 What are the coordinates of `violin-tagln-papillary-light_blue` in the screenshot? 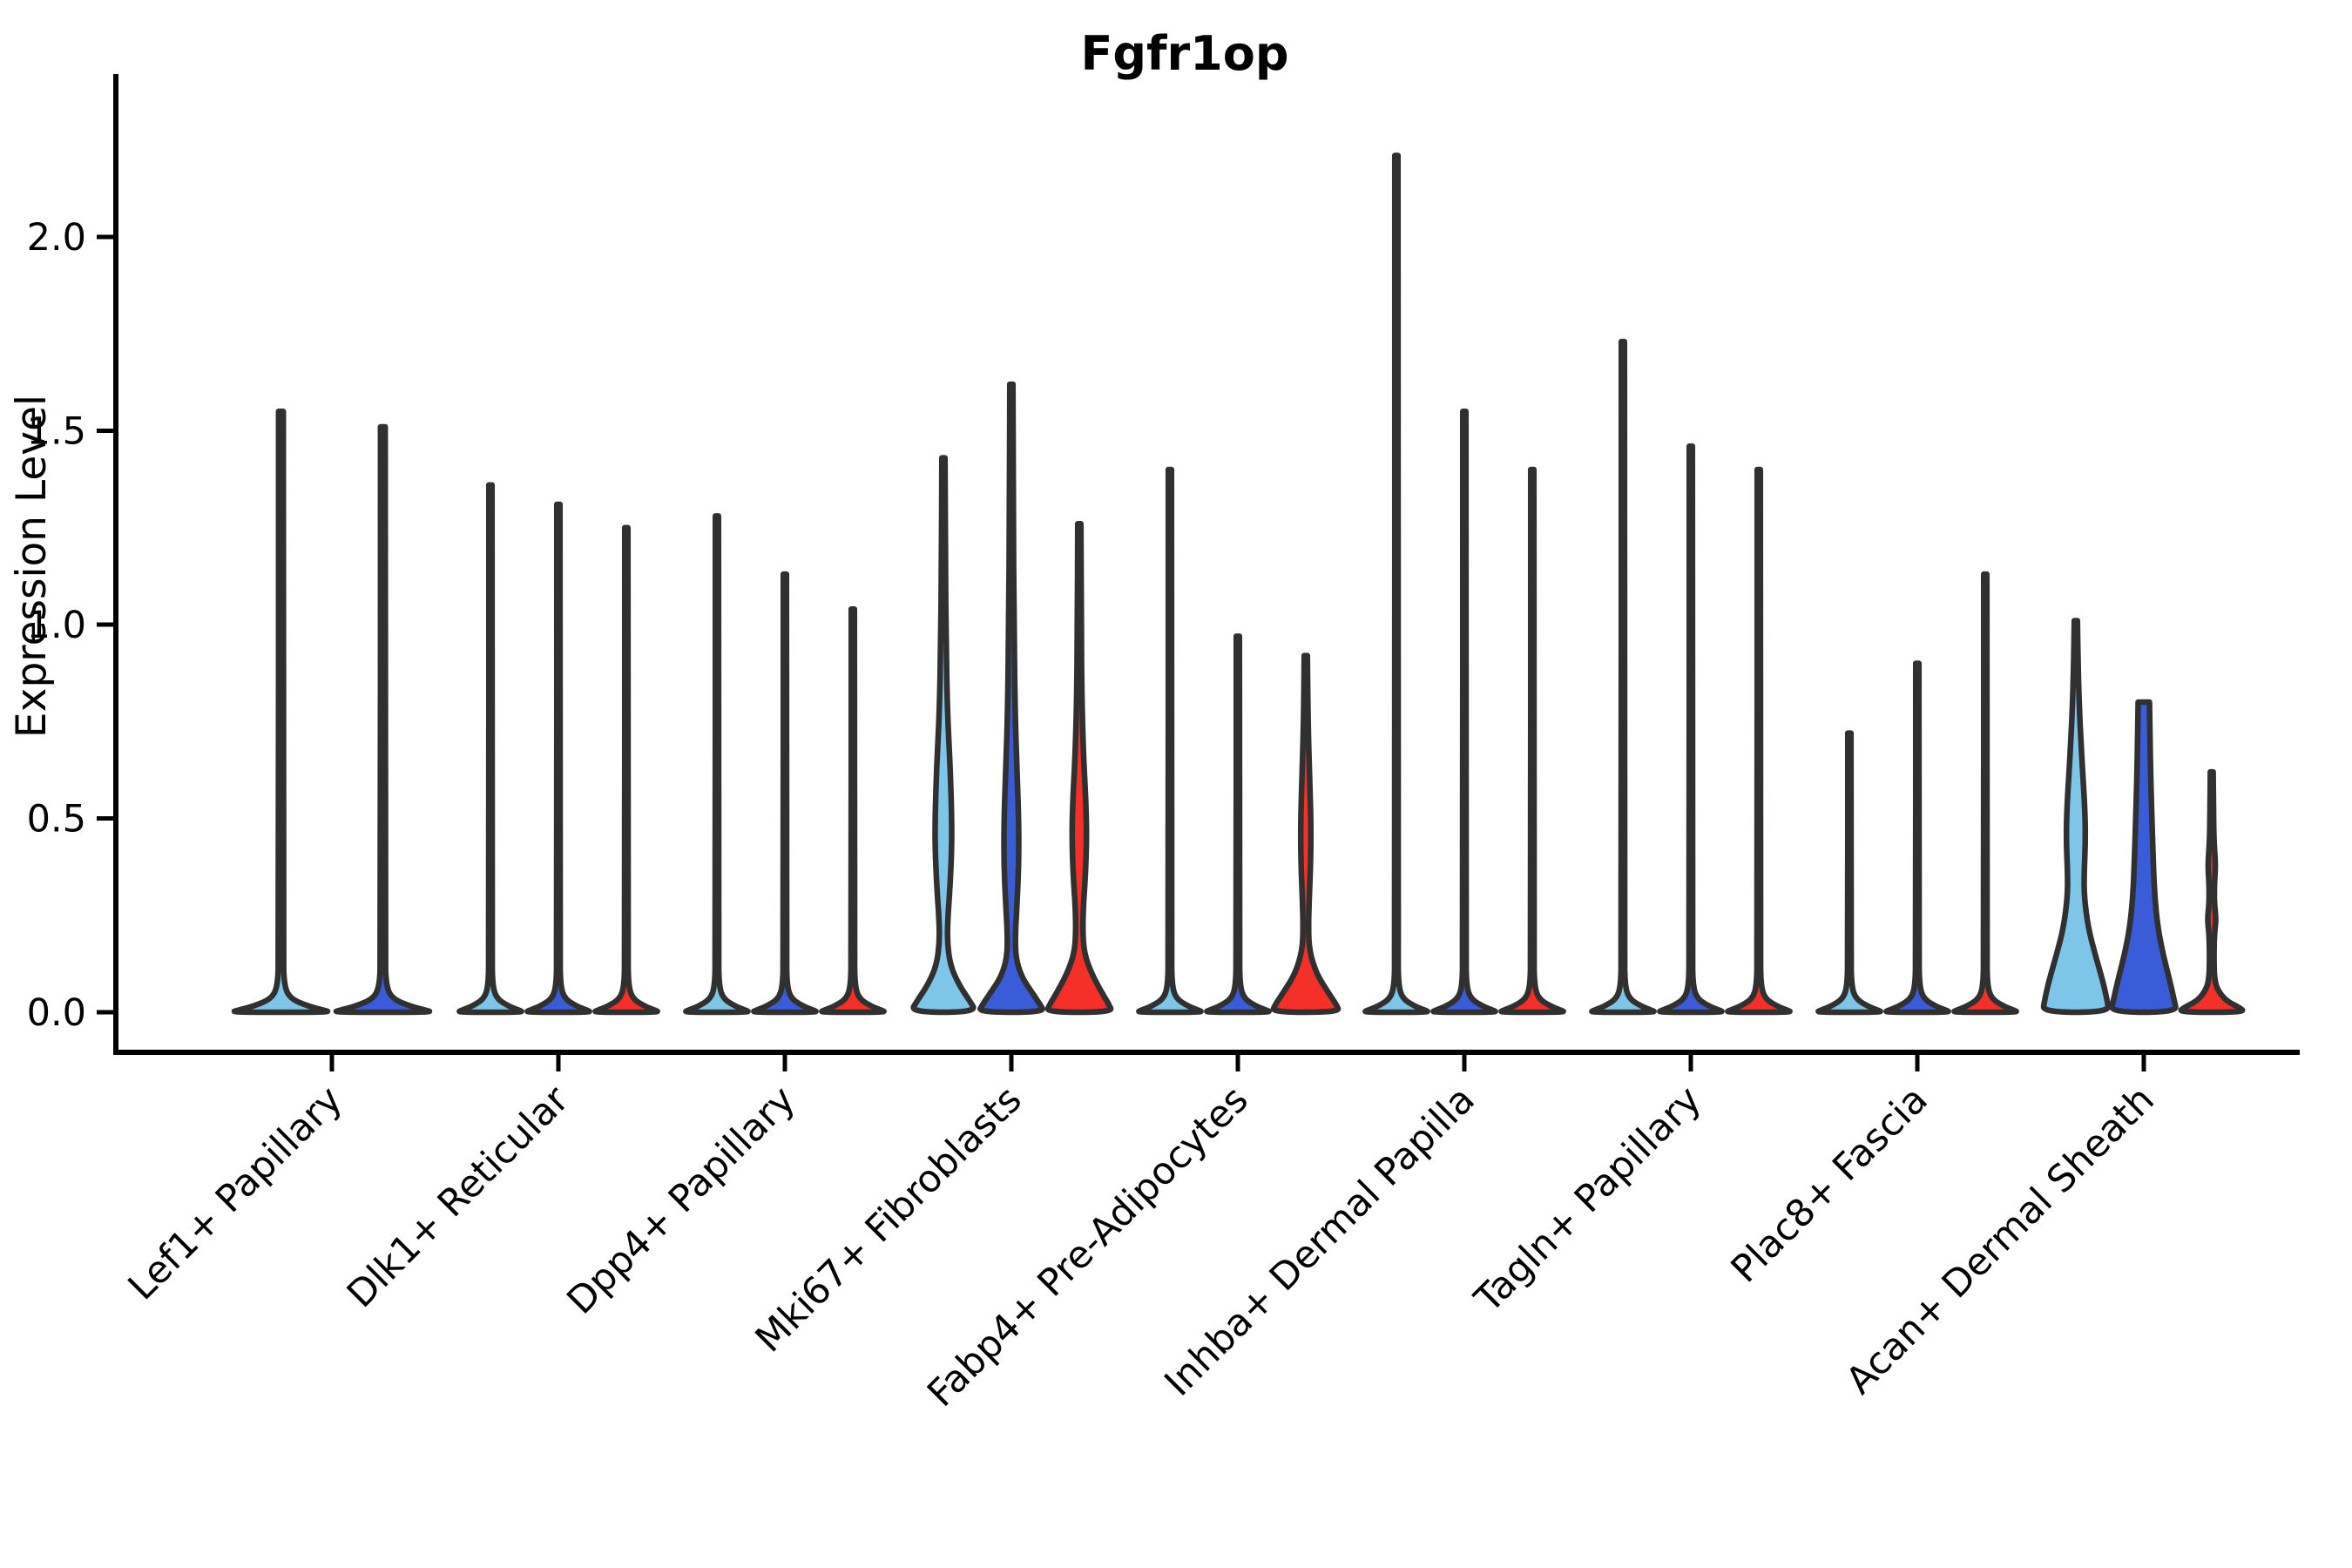 It's located at (1623, 677).